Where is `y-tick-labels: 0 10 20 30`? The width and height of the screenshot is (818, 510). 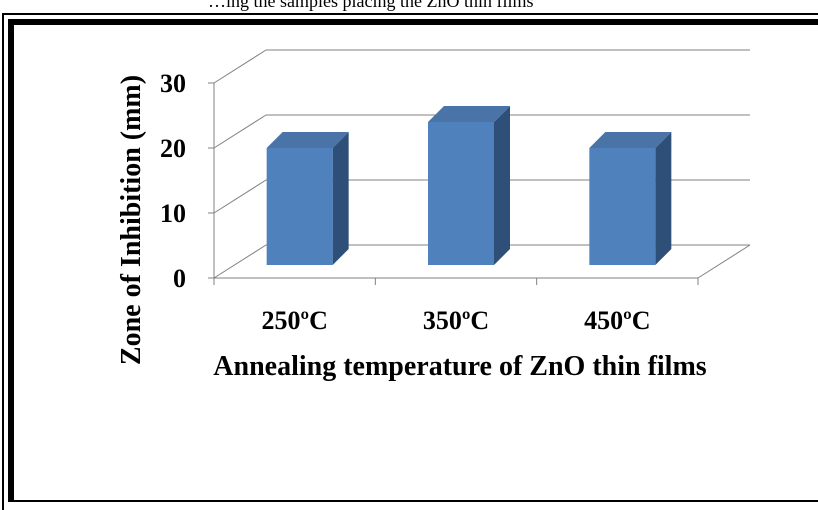
y-tick-labels: 0 10 20 30 is located at coordinates (173, 181).